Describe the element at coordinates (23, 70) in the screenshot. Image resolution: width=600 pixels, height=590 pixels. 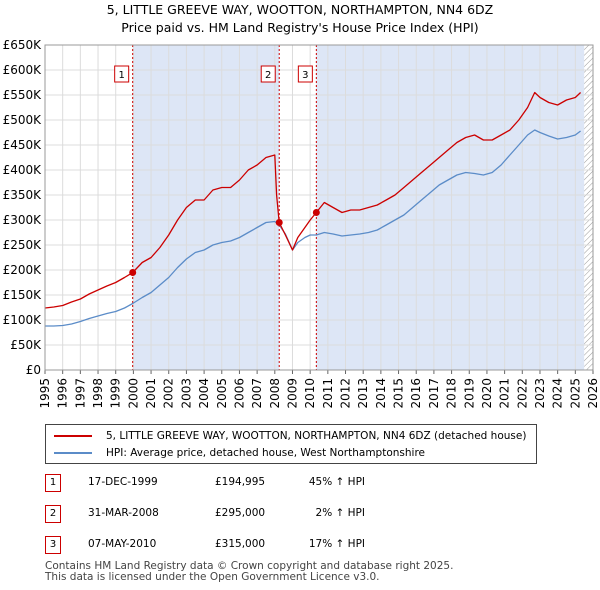
I see `y-tick-label: £600K` at that location.